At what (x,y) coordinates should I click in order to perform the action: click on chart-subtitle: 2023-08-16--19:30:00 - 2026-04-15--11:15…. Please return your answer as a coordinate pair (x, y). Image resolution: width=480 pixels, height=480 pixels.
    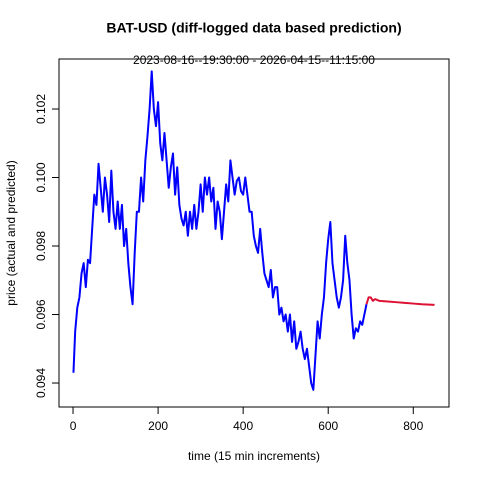
    Looking at the image, I should click on (254, 60).